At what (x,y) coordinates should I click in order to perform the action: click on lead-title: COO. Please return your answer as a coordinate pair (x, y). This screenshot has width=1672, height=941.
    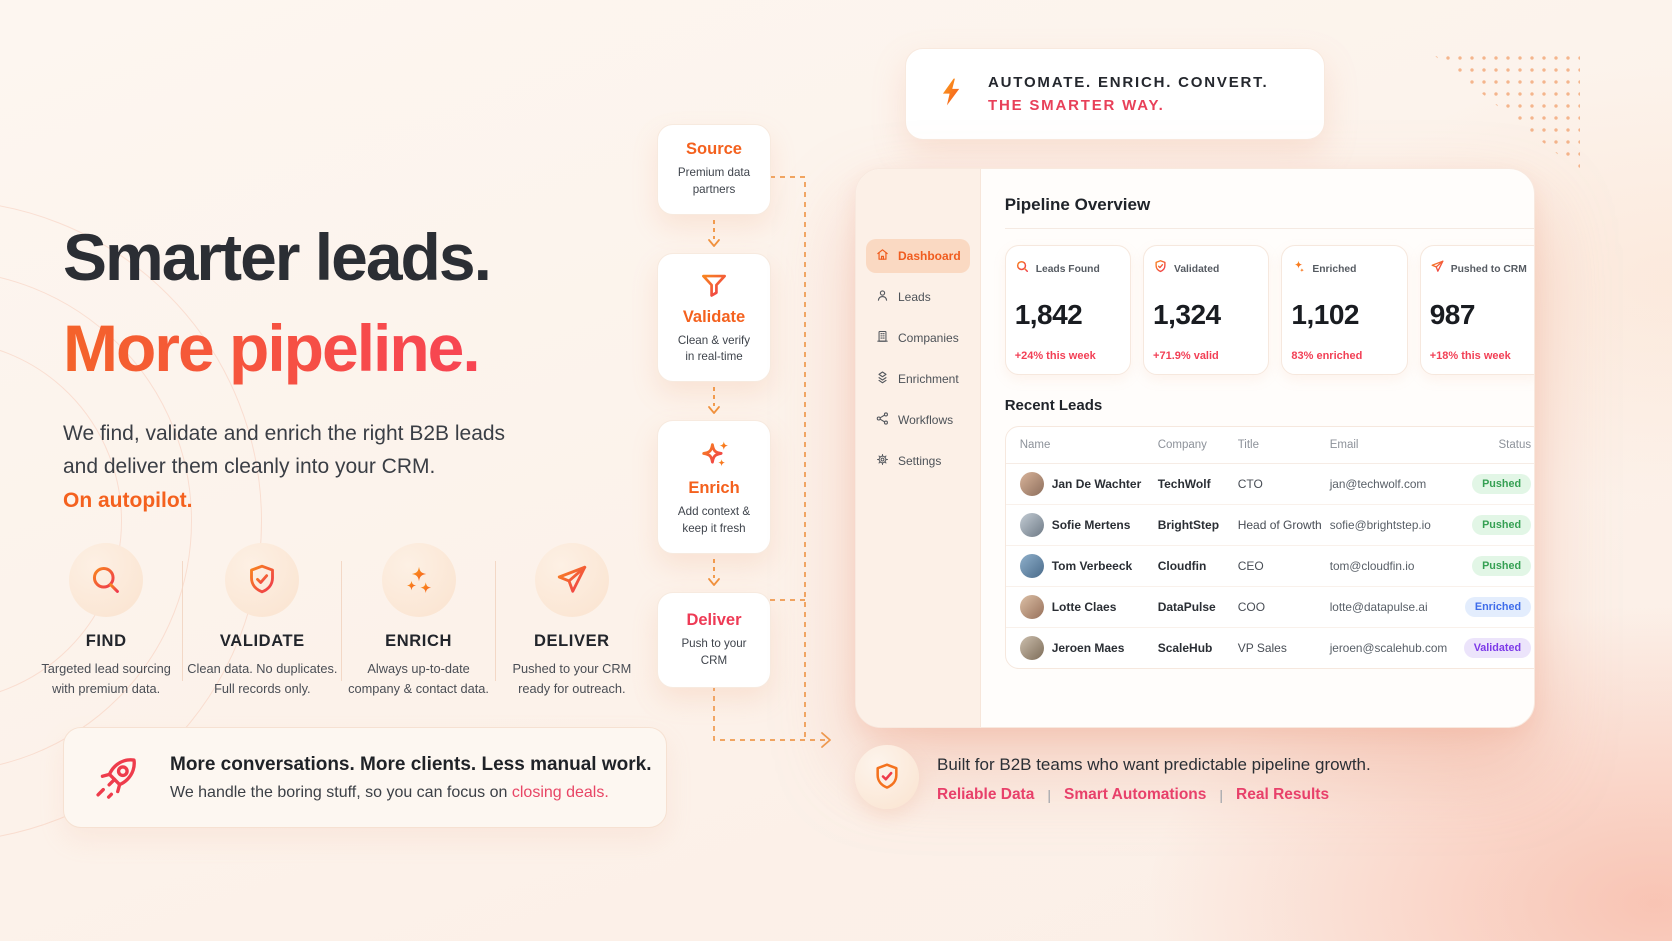
    Looking at the image, I should click on (1251, 607).